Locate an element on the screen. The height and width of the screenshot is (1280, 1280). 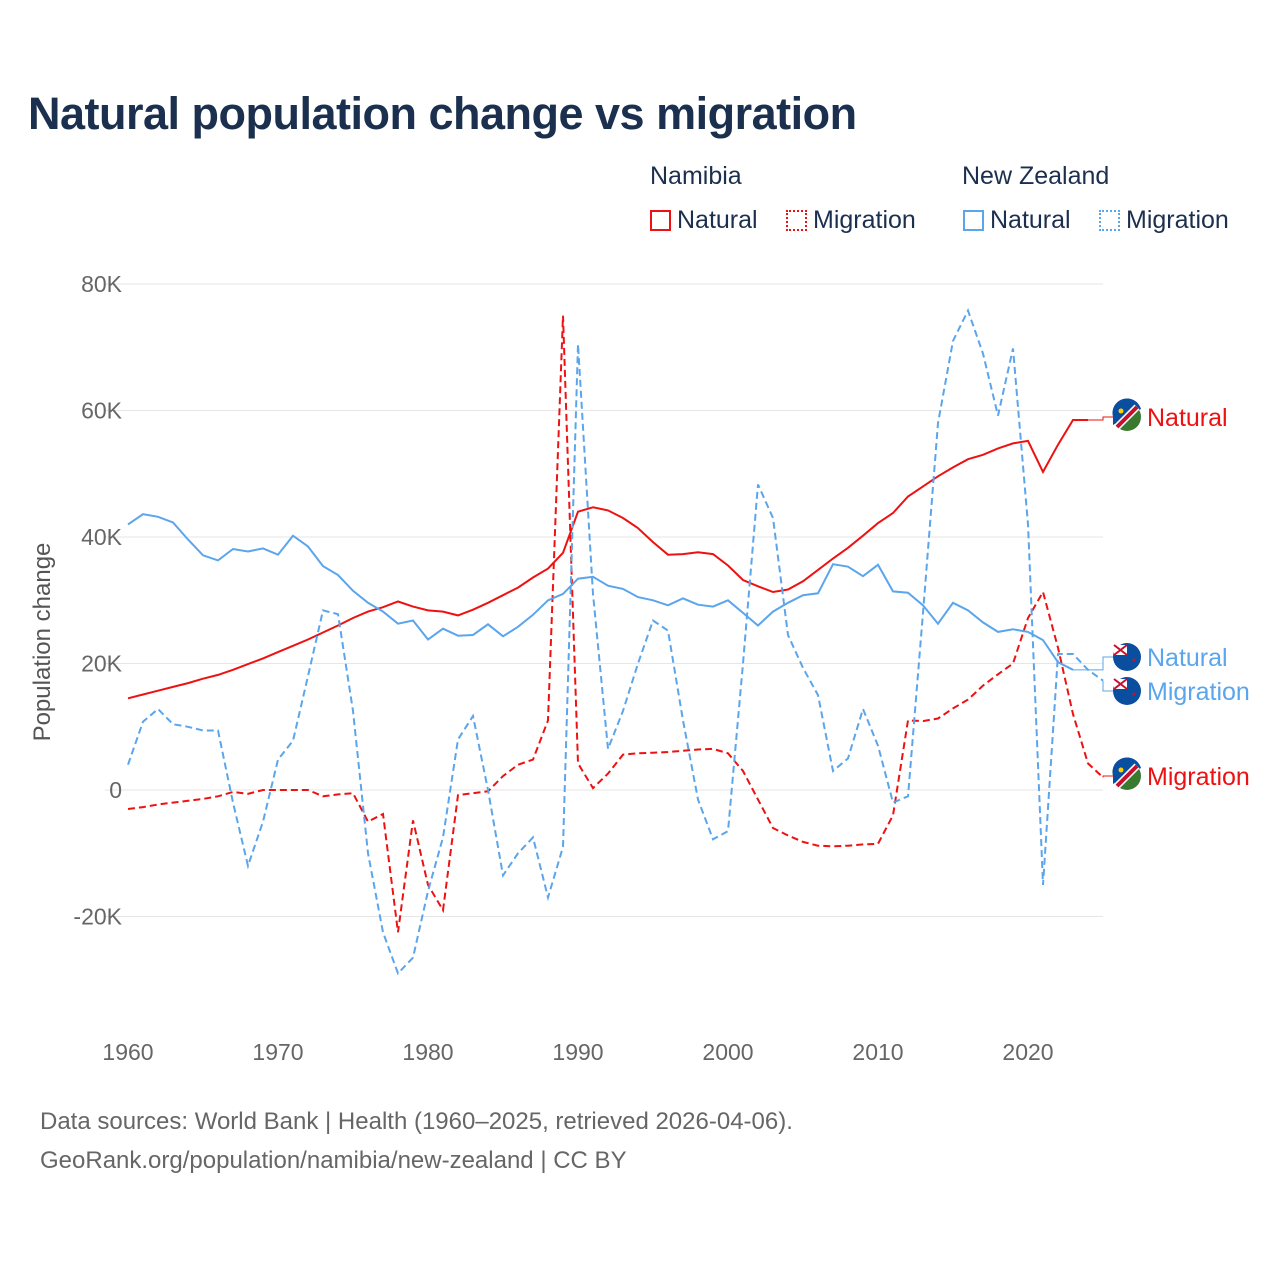
legend-item-nz-natural: Natural is located at coordinates (1017, 220).